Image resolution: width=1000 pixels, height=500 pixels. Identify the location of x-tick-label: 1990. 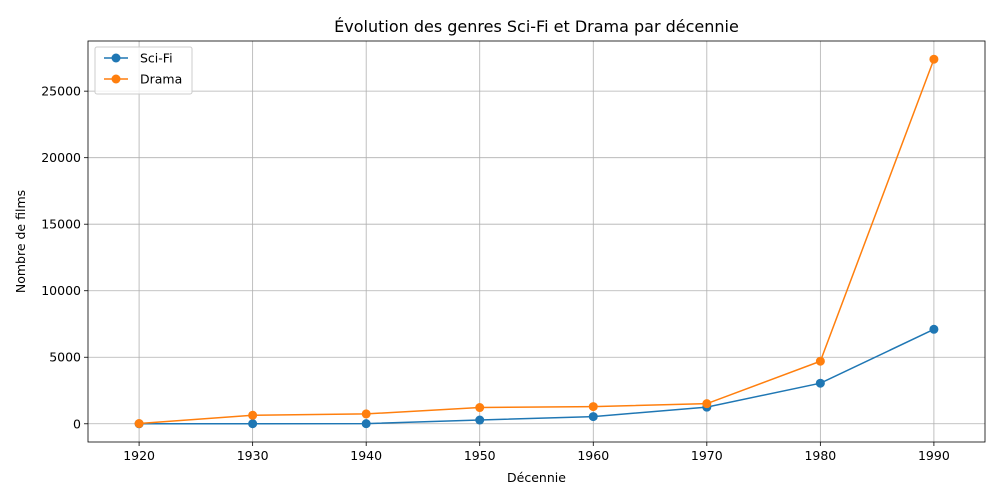
(934, 455).